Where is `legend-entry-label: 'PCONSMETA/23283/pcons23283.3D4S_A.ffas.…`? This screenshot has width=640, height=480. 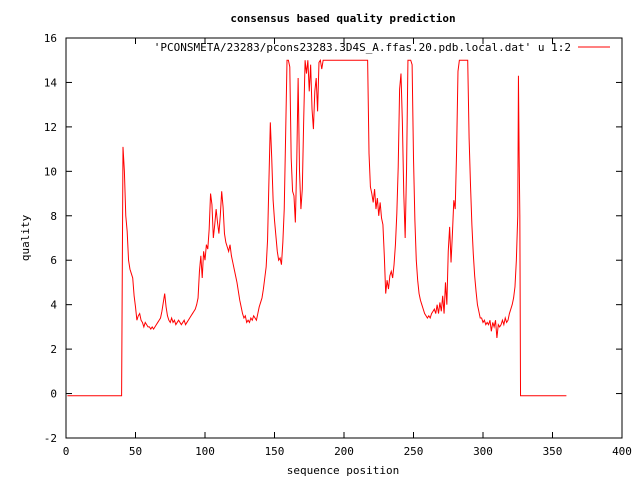
legend-entry-label: 'PCONSMETA/23283/pcons23283.3D4S_A.ffas.… is located at coordinates (362, 47).